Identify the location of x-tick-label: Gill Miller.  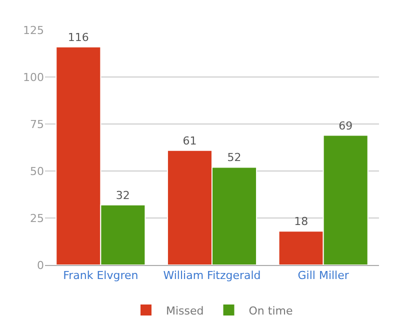
(324, 275).